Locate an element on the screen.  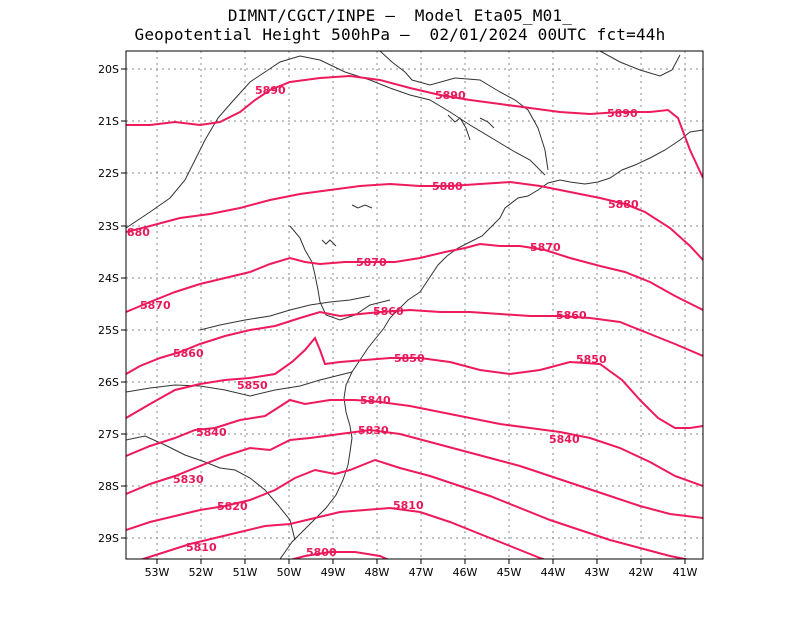
lon-tick-label: 48W is located at coordinates (377, 572).